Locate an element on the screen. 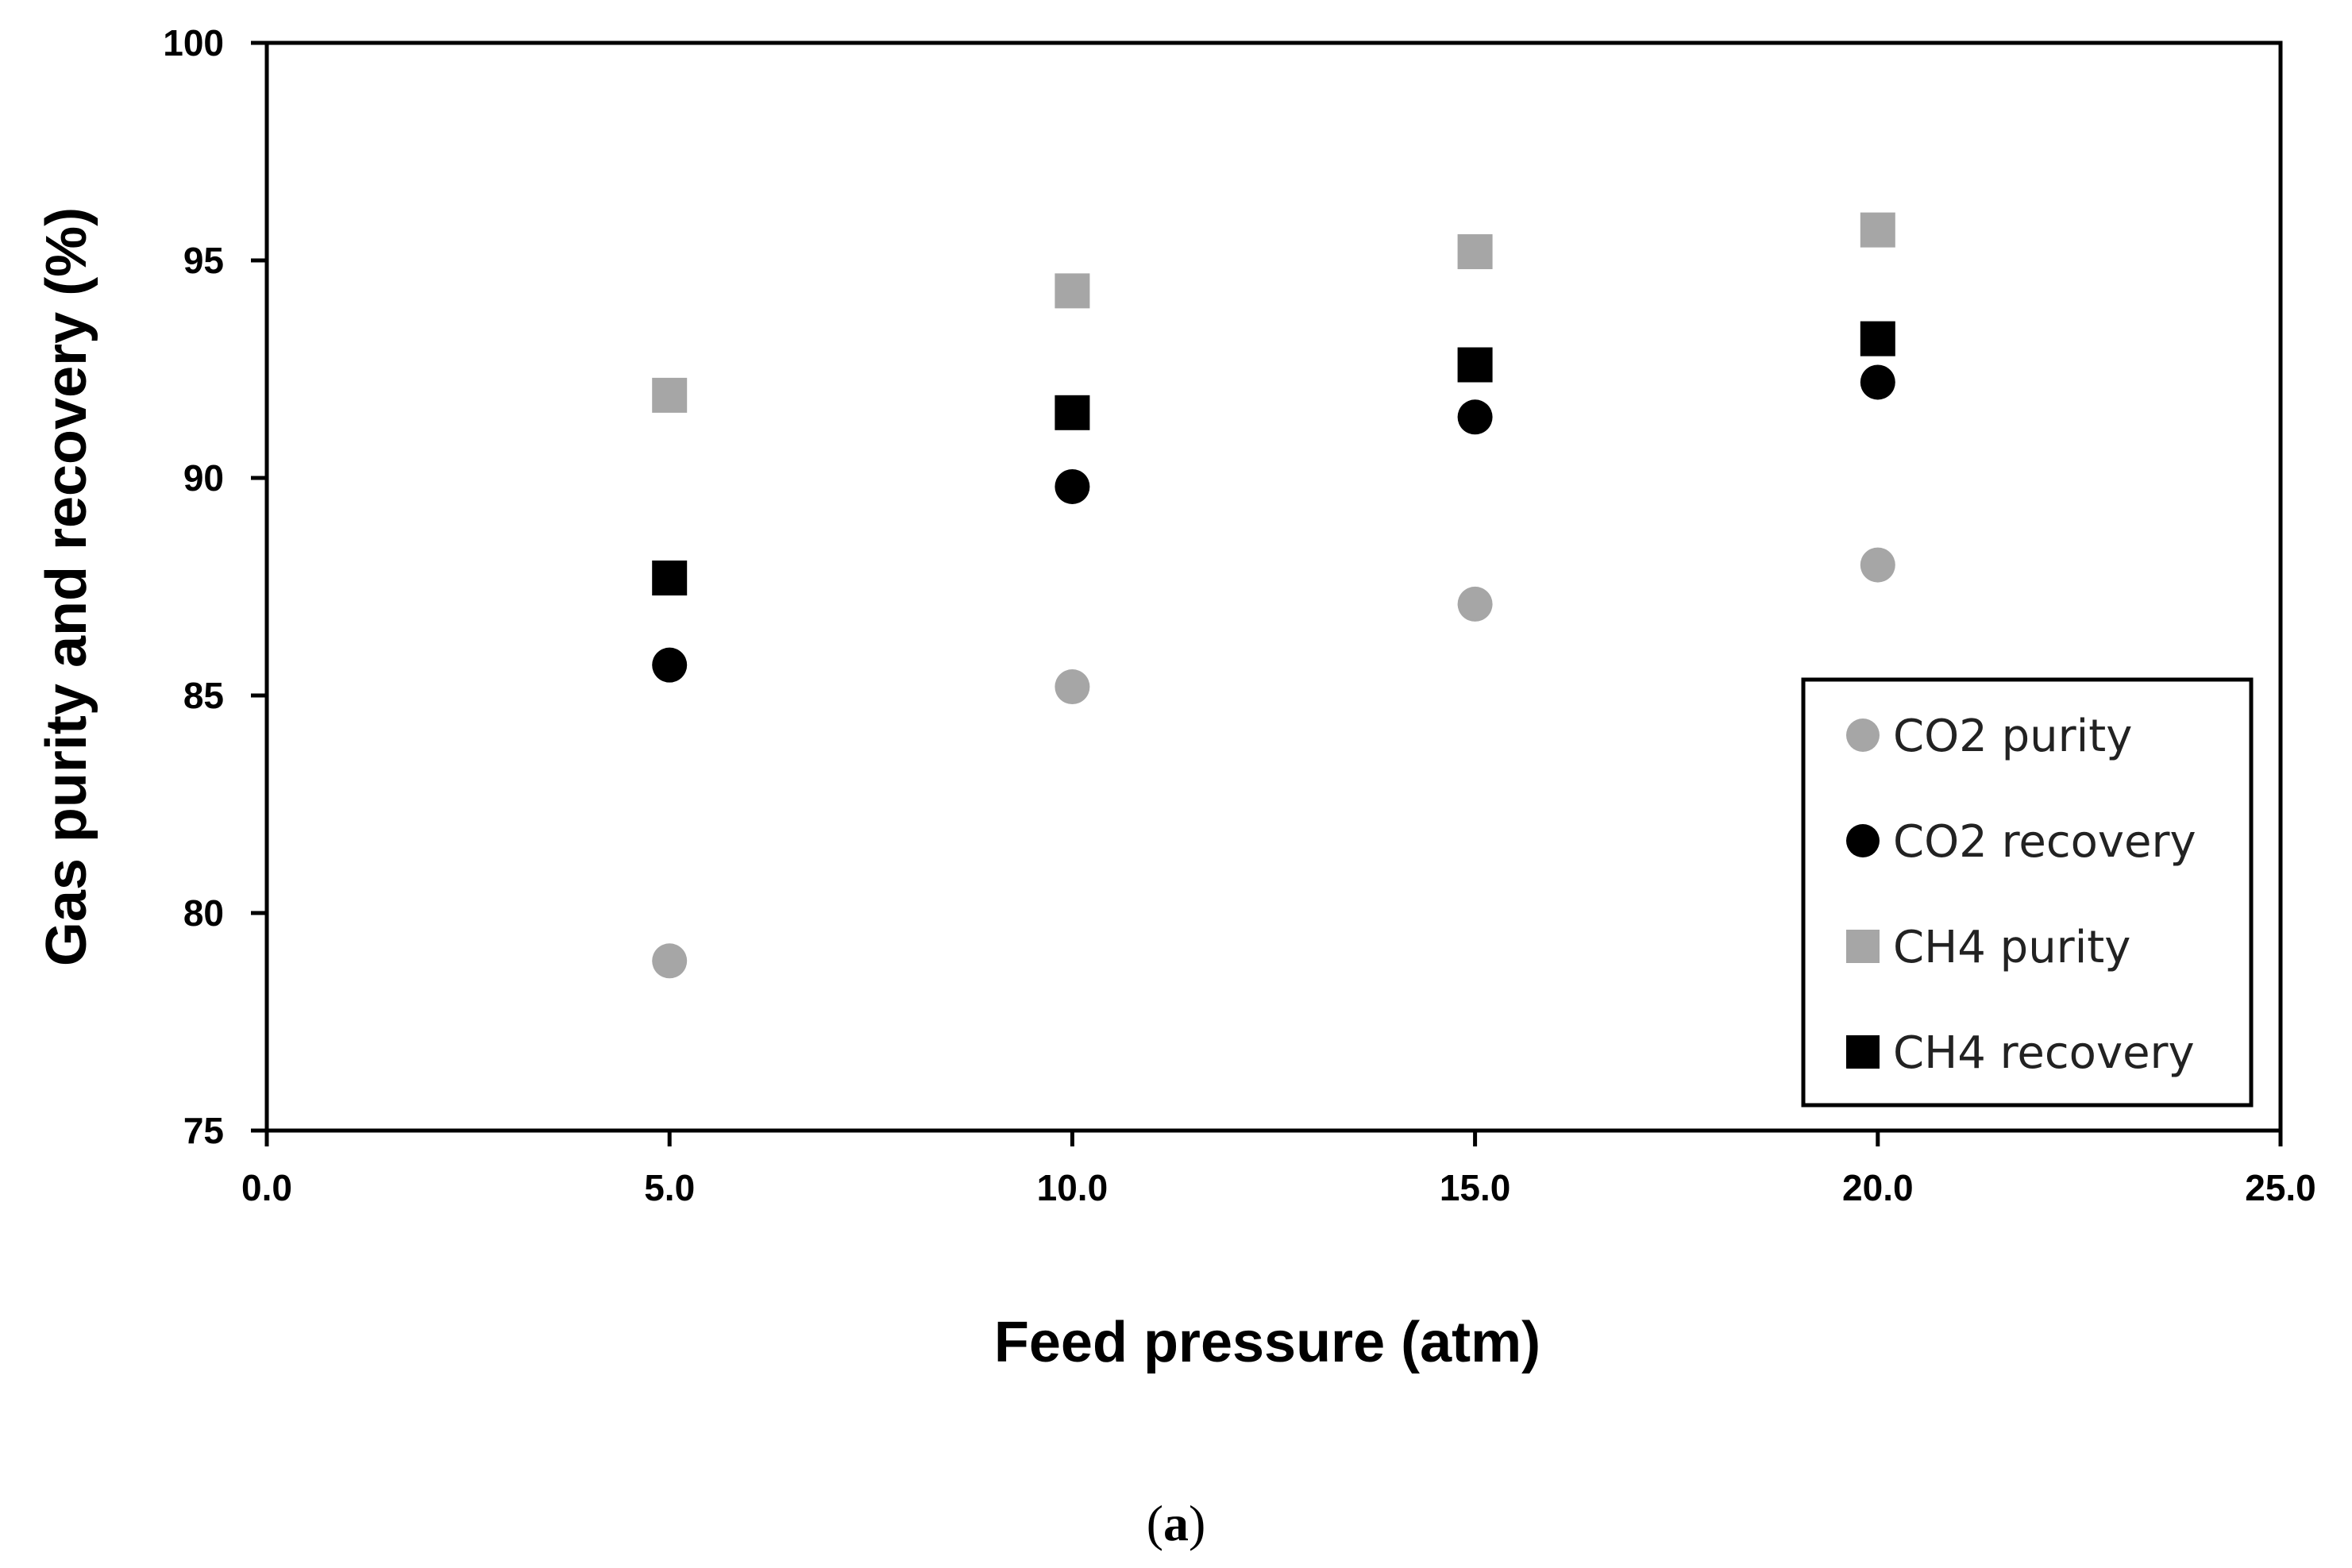 This screenshot has height=1568, width=2352. x-tick-label: 0.0 is located at coordinates (266, 1187).